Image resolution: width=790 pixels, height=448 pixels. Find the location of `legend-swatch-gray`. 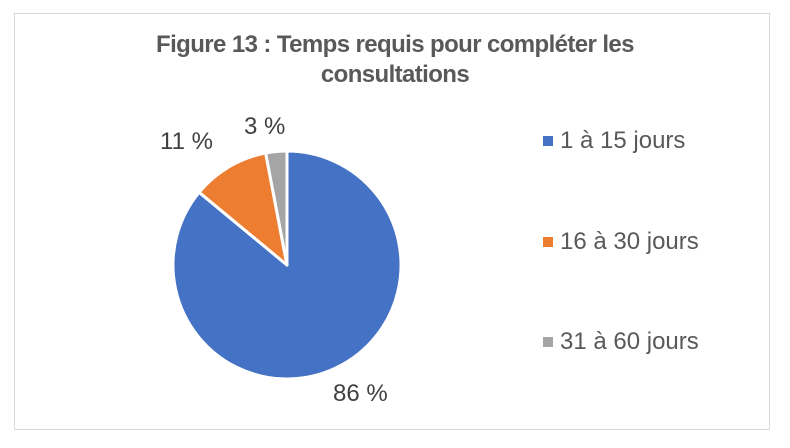

legend-swatch-gray is located at coordinates (548, 342).